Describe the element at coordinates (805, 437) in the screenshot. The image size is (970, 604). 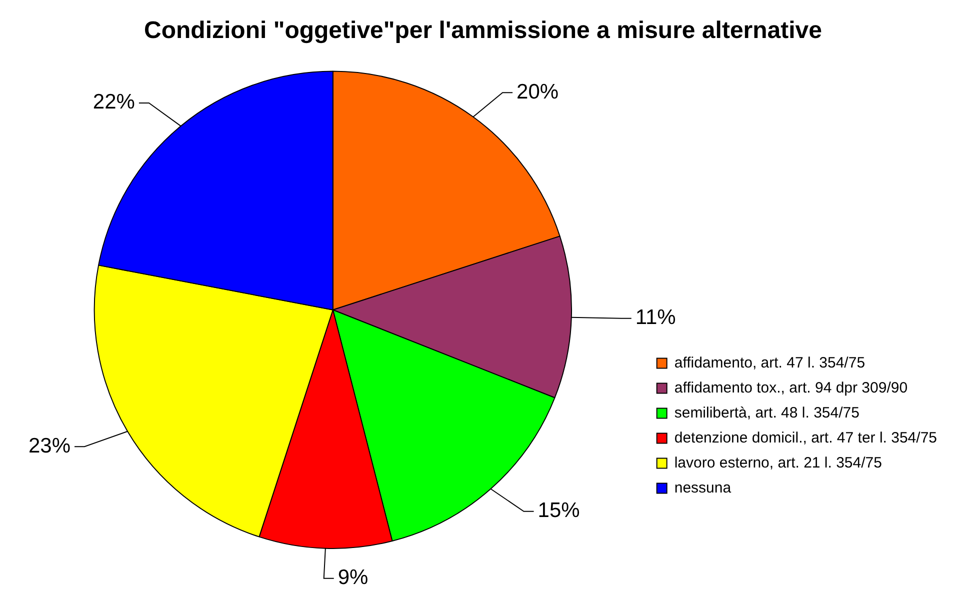
I see `legend-label: detenzione domicil., art. 47 ter l. 354/75` at that location.